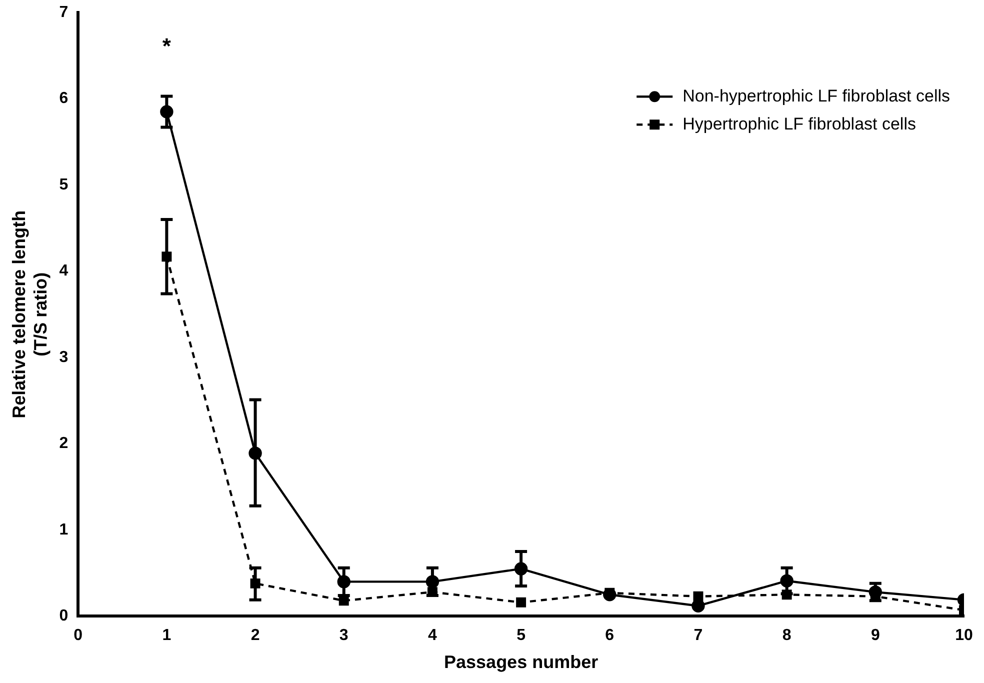 The image size is (984, 683). What do you see at coordinates (29, 314) in the screenshot?
I see `y-axis-title: Relative telomere length (T/S ratio)` at bounding box center [29, 314].